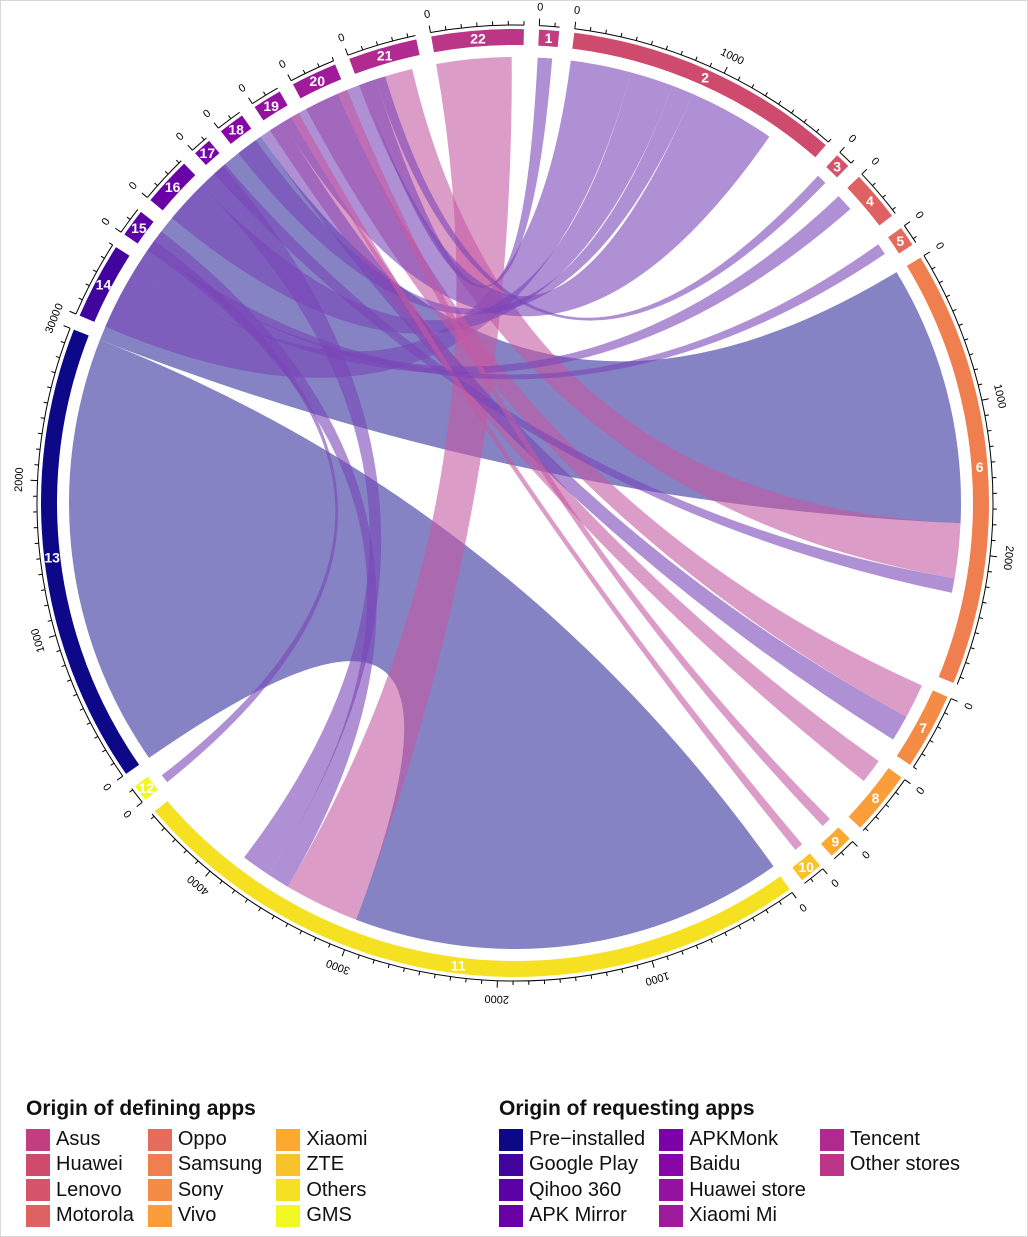  I want to click on sector-label: 7, so click(923, 728).